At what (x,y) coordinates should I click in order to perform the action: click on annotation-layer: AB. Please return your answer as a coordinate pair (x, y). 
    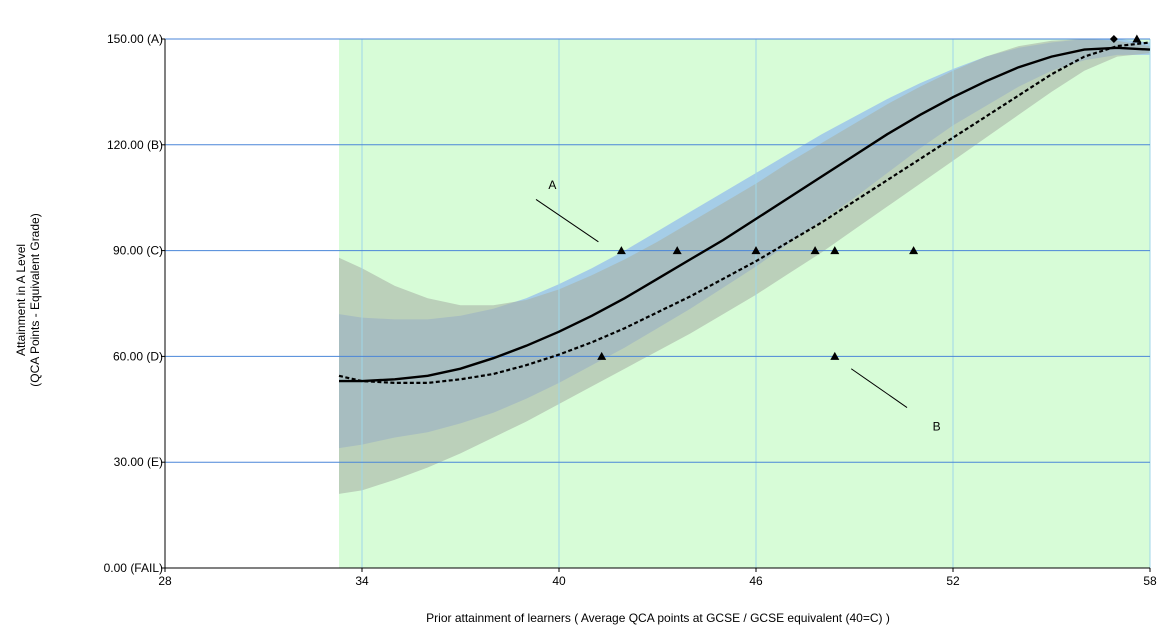
    Looking at the image, I should click on (738, 305).